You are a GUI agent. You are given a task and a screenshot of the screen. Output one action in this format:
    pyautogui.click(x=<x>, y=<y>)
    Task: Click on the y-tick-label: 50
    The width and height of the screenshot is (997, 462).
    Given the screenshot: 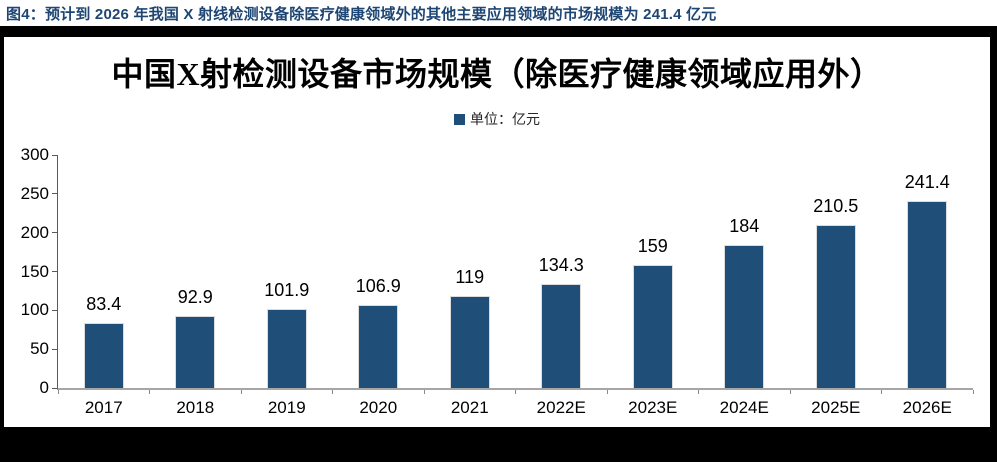 What is the action you would take?
    pyautogui.click(x=39, y=349)
    